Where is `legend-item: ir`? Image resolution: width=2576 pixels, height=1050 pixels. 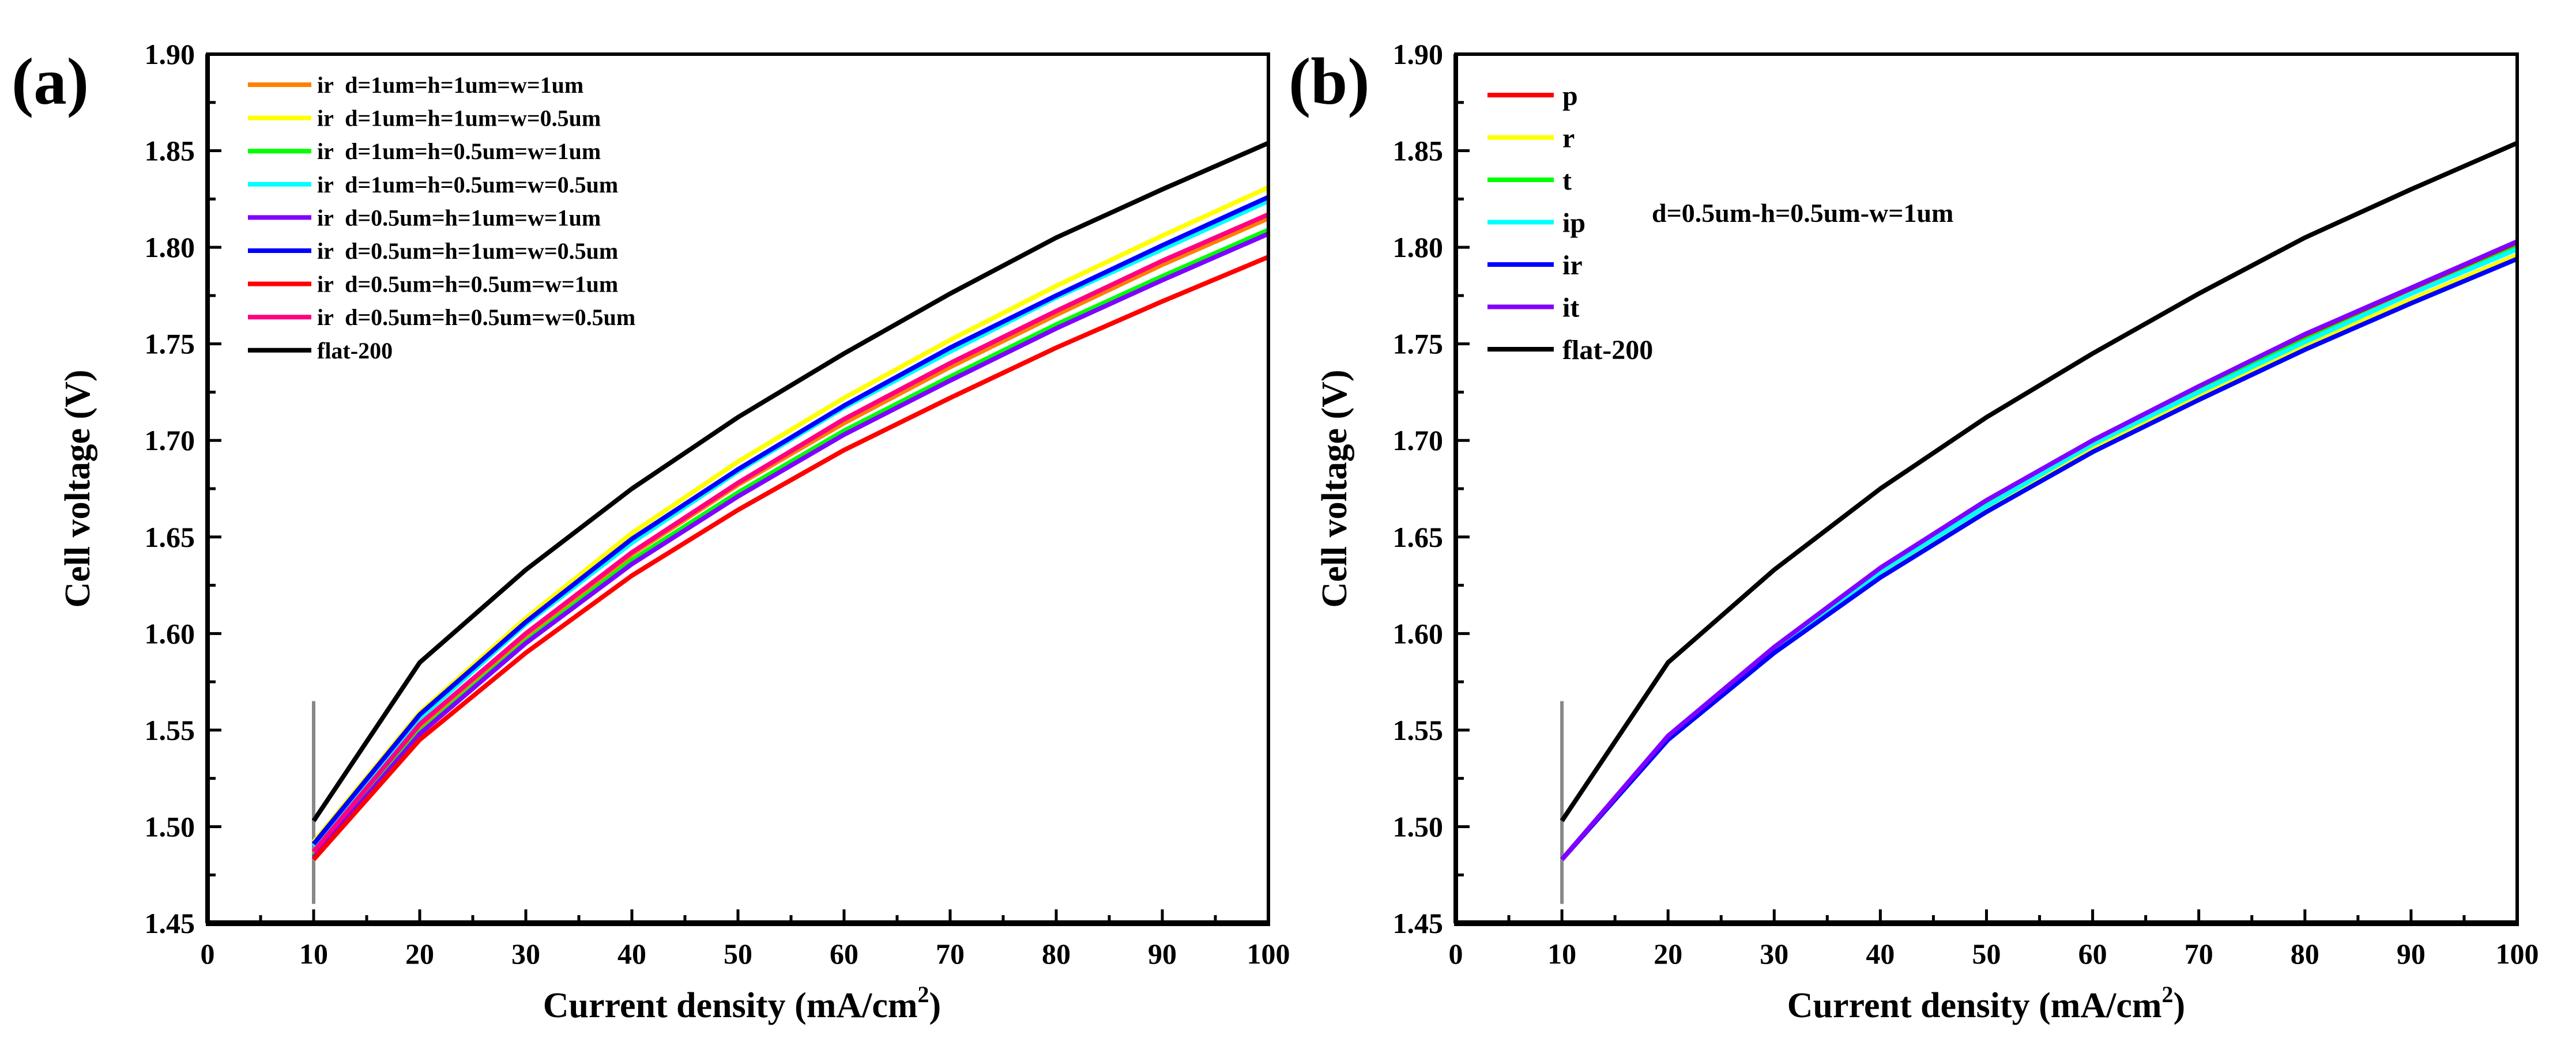
legend-item: ir is located at coordinates (1535, 265).